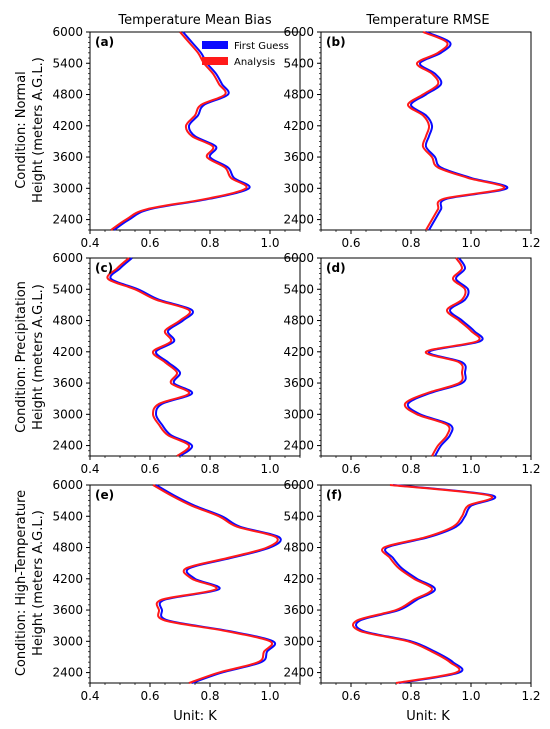 The height and width of the screenshot is (729, 550). What do you see at coordinates (215, 61) in the screenshot?
I see `legend-swatch-analysis` at bounding box center [215, 61].